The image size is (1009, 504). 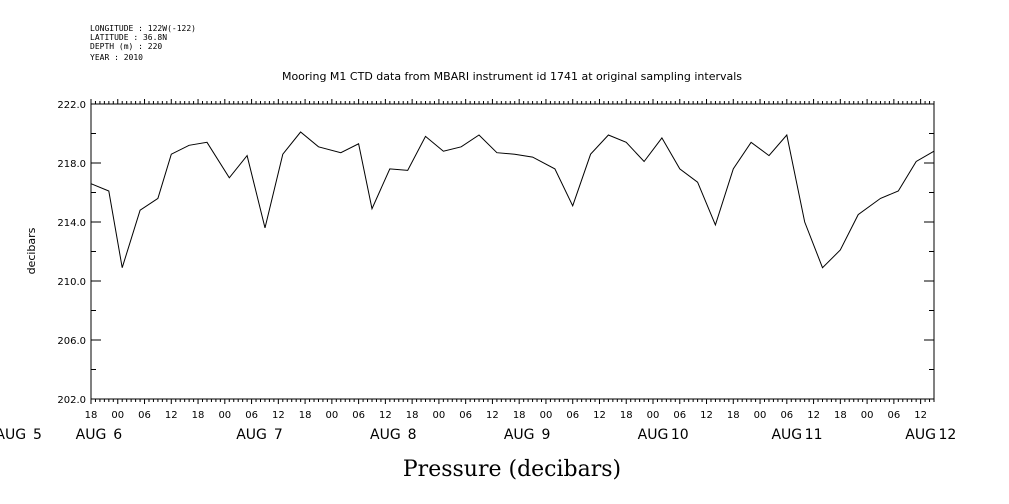 What do you see at coordinates (814, 435) in the screenshot?
I see `x-day-label: 11` at bounding box center [814, 435].